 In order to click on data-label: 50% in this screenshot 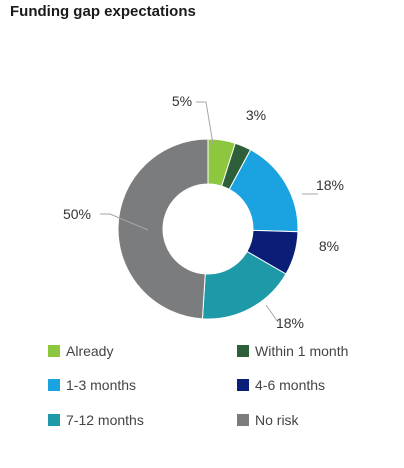, I will do `click(77, 214)`.